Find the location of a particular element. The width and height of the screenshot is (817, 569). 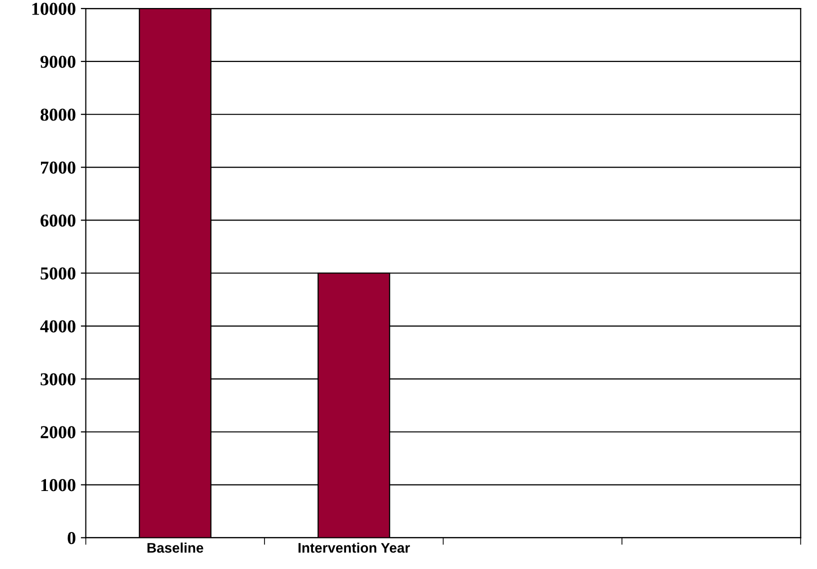

y-tick-label: 6000 is located at coordinates (58, 220).